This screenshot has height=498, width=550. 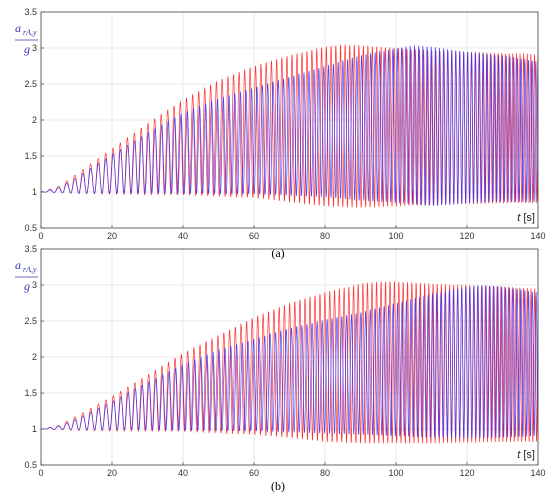 What do you see at coordinates (278, 486) in the screenshot?
I see `panel-caption: (b)` at bounding box center [278, 486].